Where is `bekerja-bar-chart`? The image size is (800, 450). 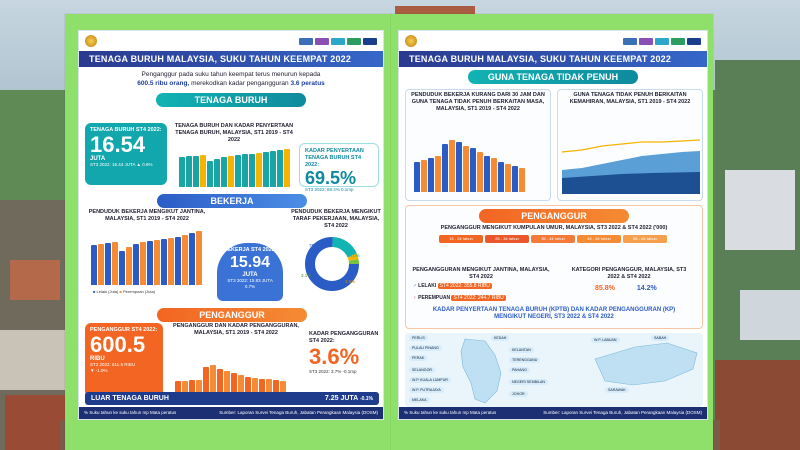 bekerja-bar-chart is located at coordinates (146, 256).